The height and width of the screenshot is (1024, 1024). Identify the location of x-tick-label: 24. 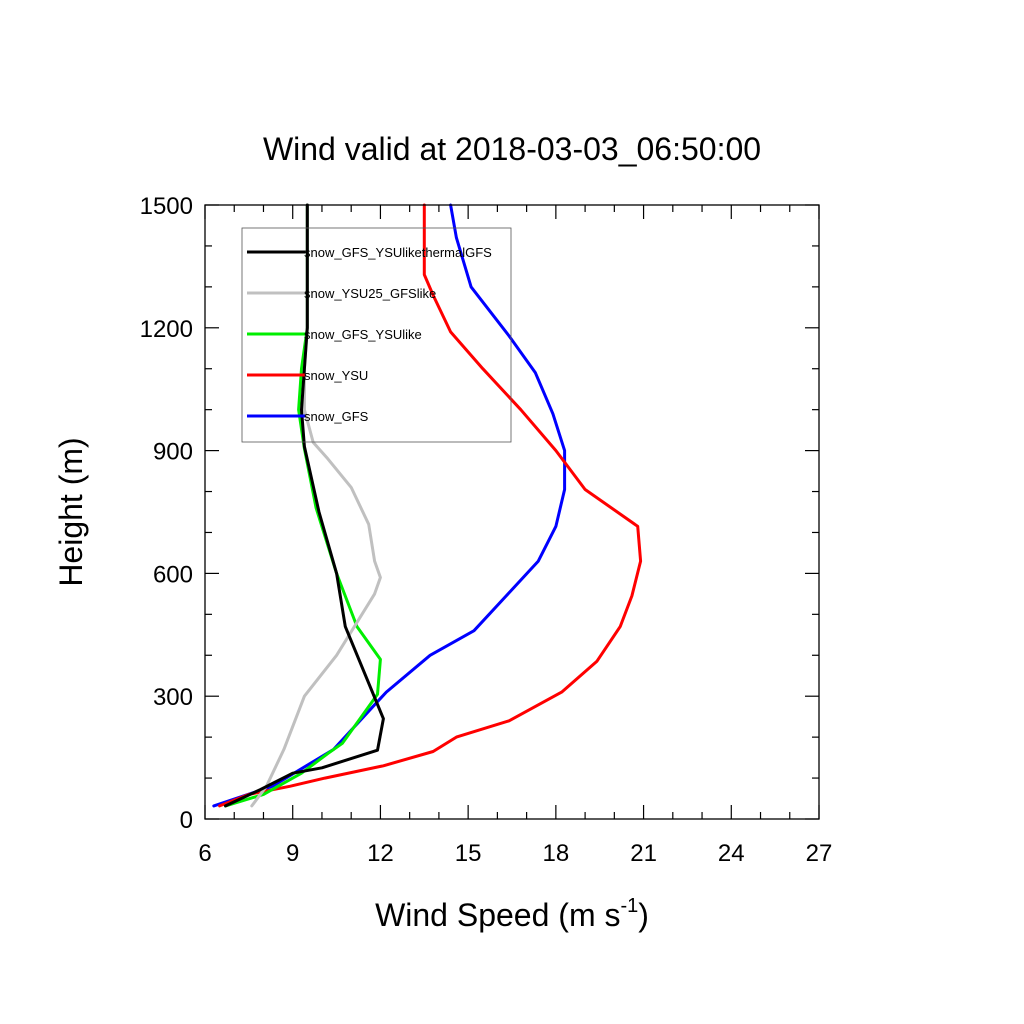
(731, 853).